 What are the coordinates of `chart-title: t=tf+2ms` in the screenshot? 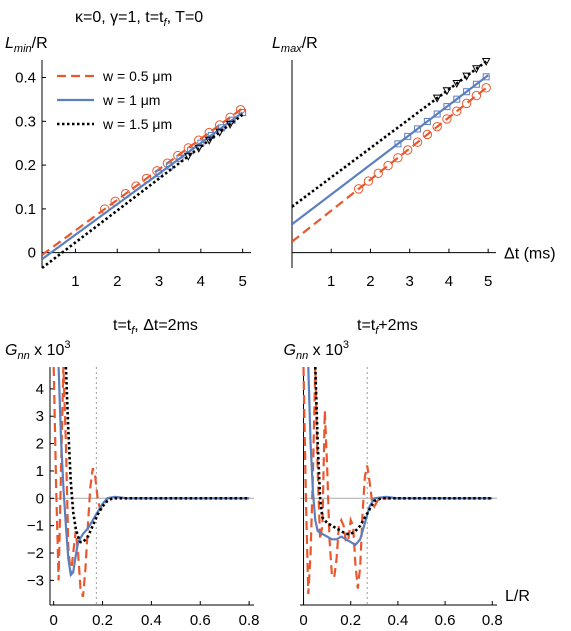 It's located at (387, 327).